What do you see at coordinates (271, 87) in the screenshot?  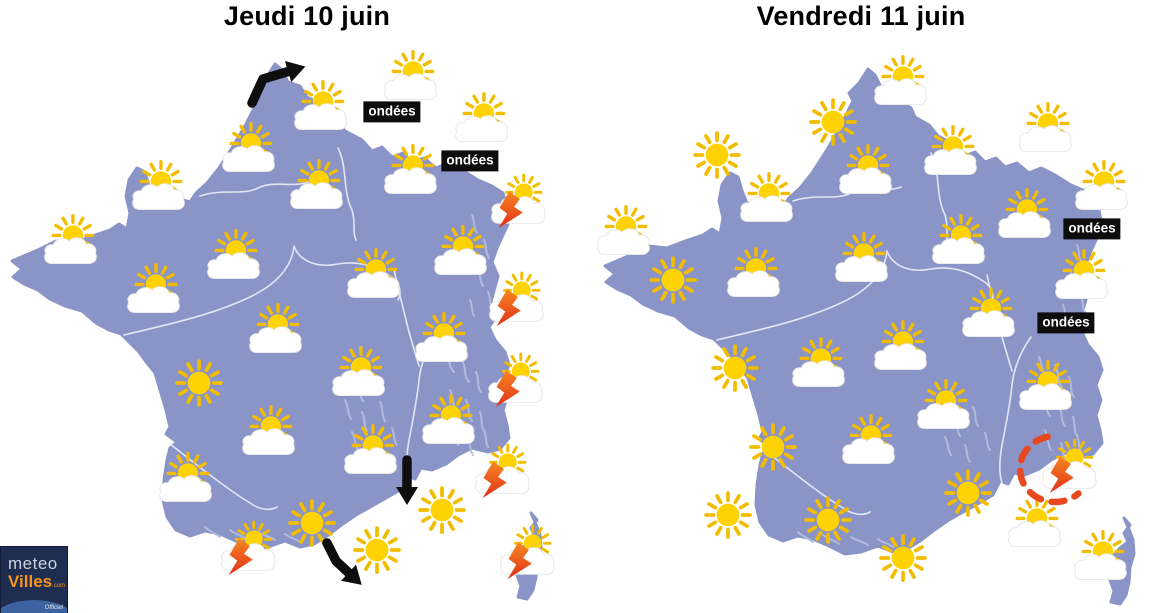 I see `wind-arrow-northeast` at bounding box center [271, 87].